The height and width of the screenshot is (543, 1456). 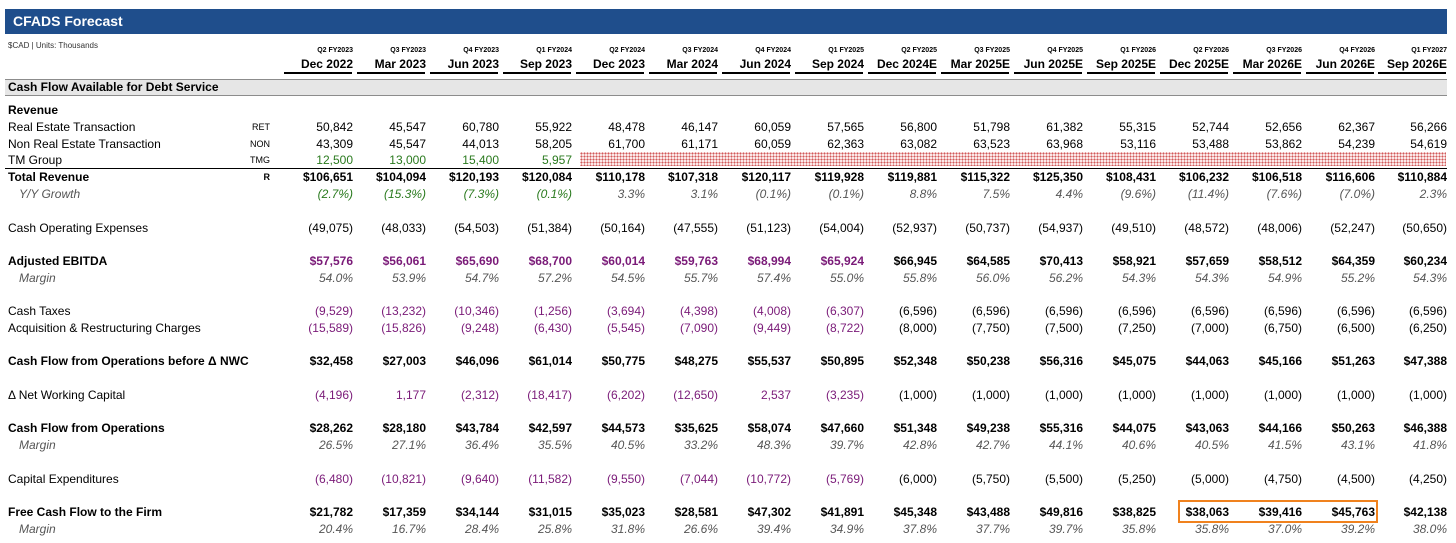 What do you see at coordinates (773, 529) in the screenshot?
I see `table-cell: 39.4%` at bounding box center [773, 529].